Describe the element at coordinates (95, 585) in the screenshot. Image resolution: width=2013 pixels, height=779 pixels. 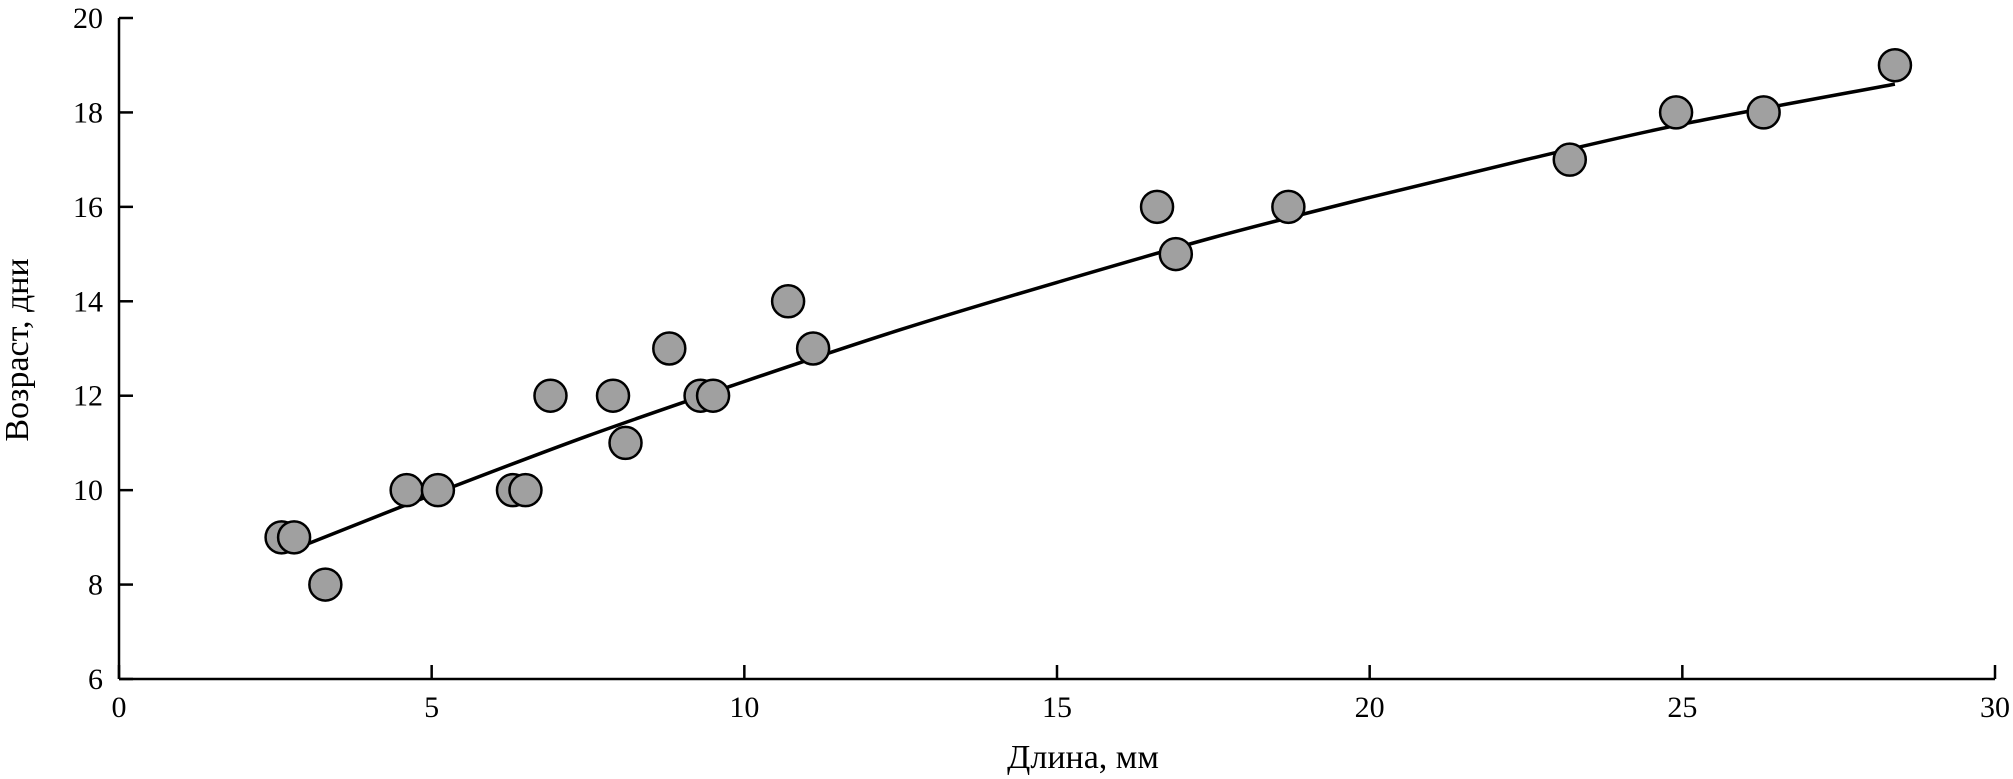
I see `y-tick-label: 8` at that location.